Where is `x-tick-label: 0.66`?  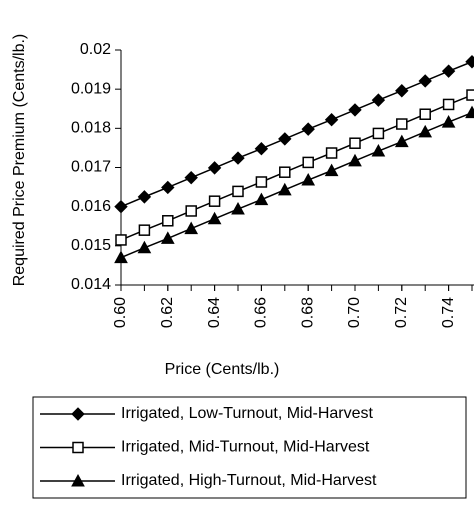
x-tick-label: 0.66 is located at coordinates (261, 312).